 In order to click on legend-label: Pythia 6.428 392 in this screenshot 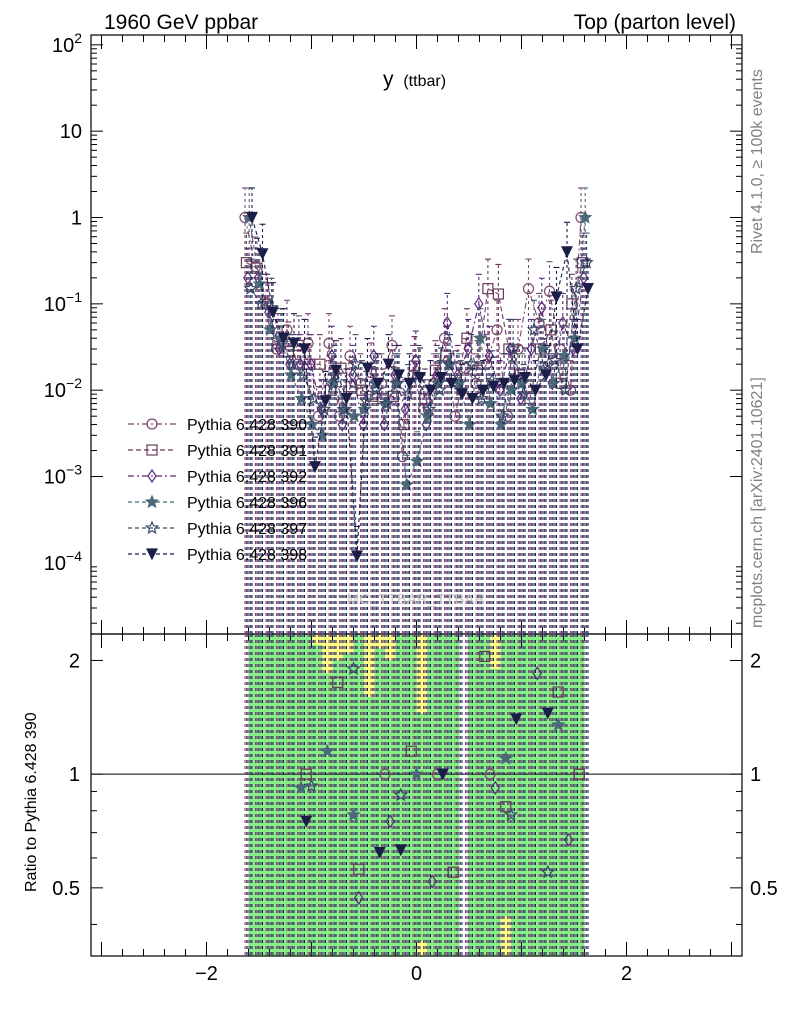, I will do `click(247, 477)`.